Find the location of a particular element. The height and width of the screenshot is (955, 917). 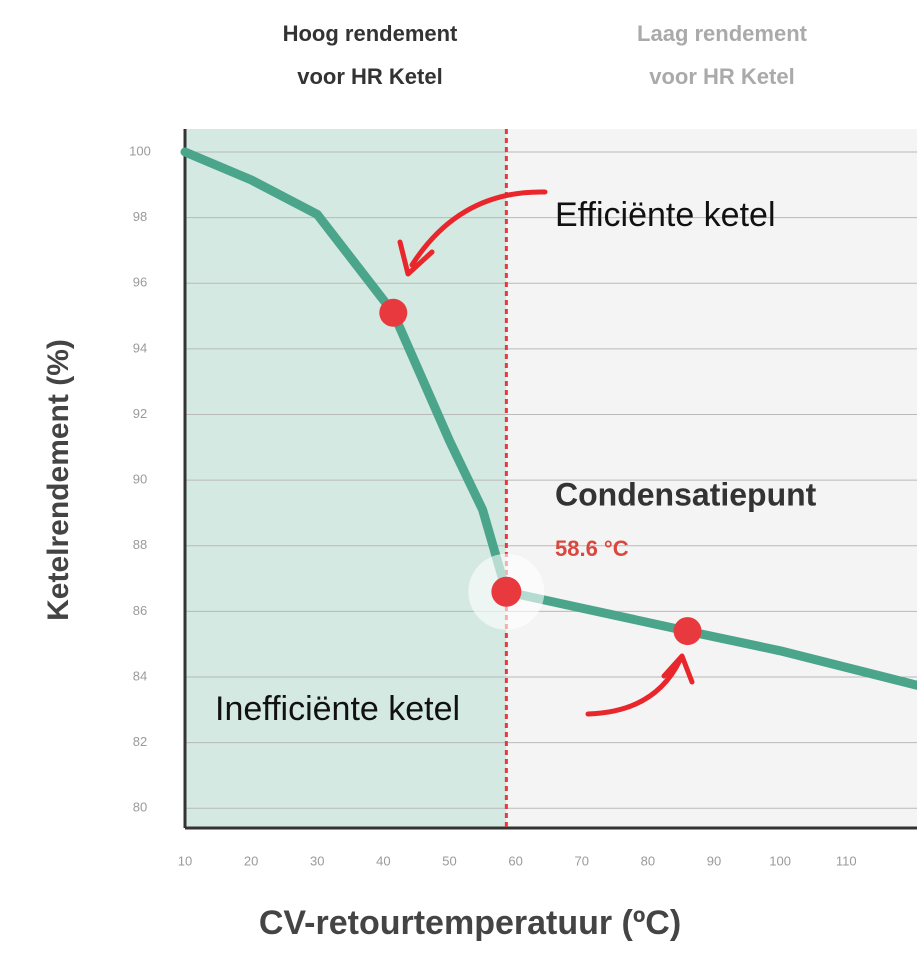

y-tick-label: 86 is located at coordinates (140, 610).